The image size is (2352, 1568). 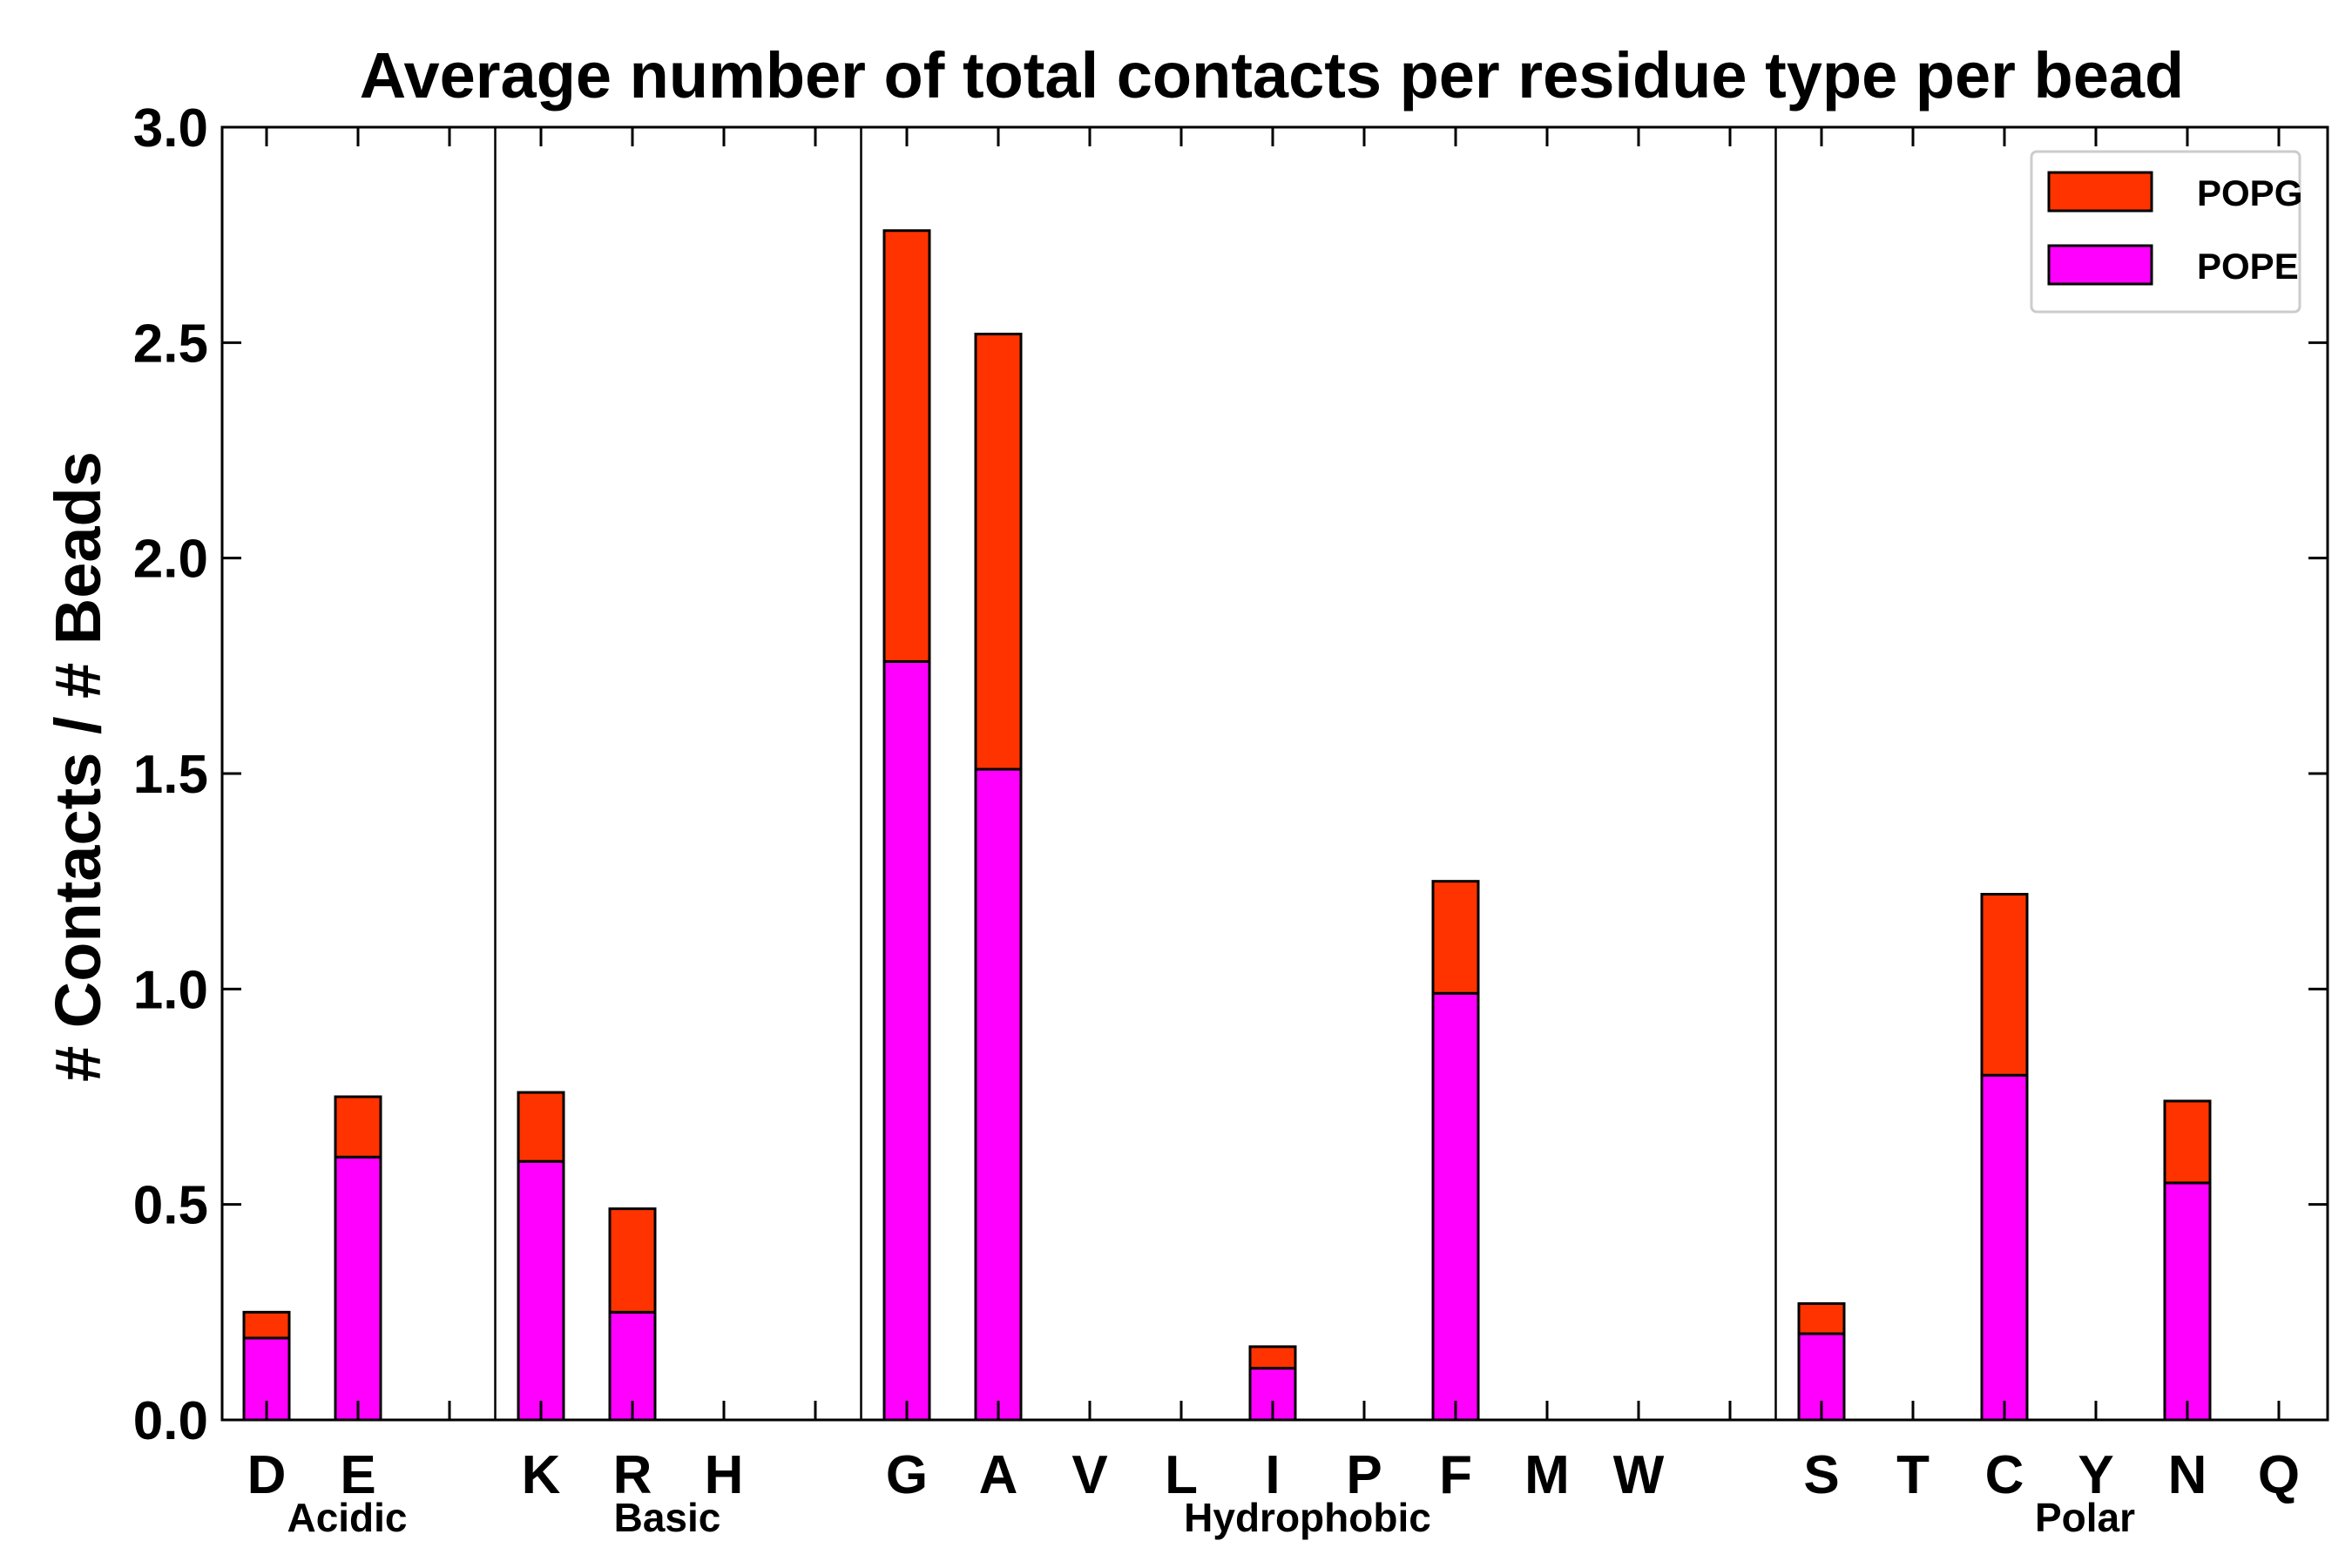 I want to click on x-tick-label: Q, so click(x=2279, y=1475).